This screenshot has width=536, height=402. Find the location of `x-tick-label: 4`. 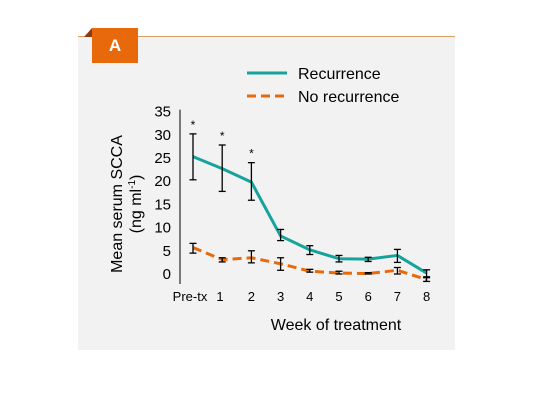

x-tick-label: 4 is located at coordinates (309, 296).